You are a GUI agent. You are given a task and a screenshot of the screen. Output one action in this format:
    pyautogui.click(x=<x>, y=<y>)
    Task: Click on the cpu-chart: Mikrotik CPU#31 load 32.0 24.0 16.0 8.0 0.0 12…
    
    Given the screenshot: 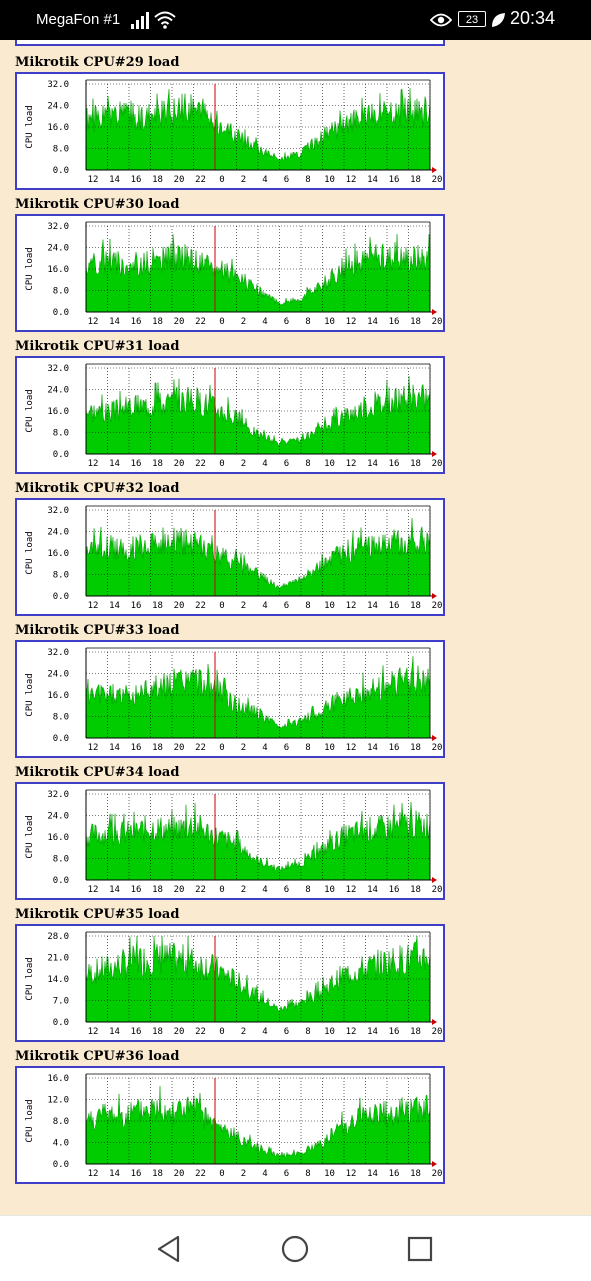 What is the action you would take?
    pyautogui.click(x=230, y=399)
    